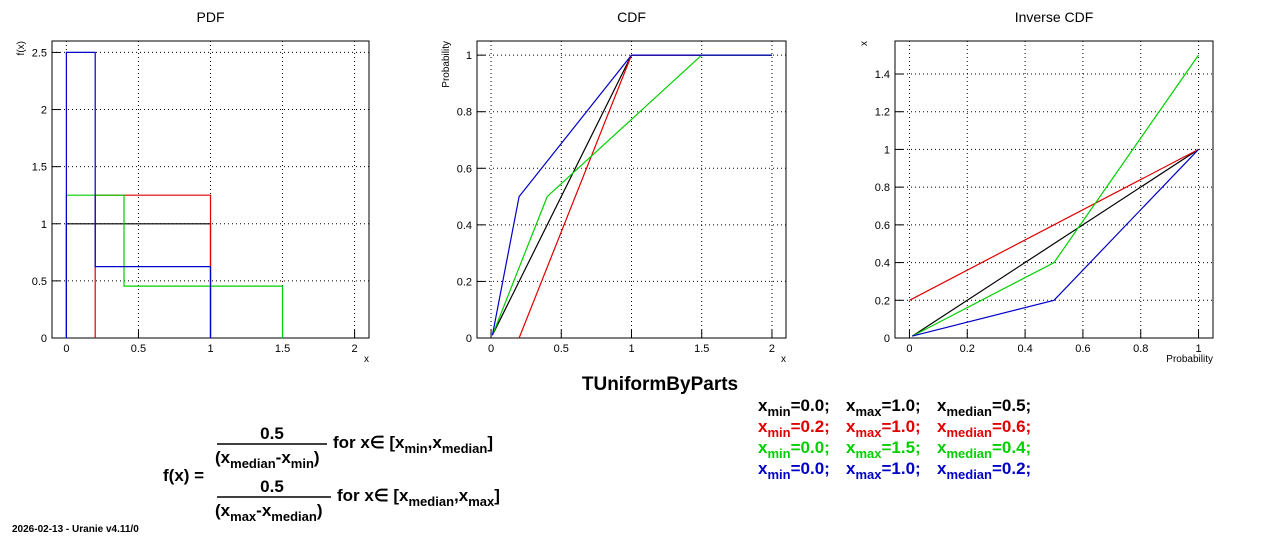  I want to click on y-tick-label: 0.5, so click(39, 282).